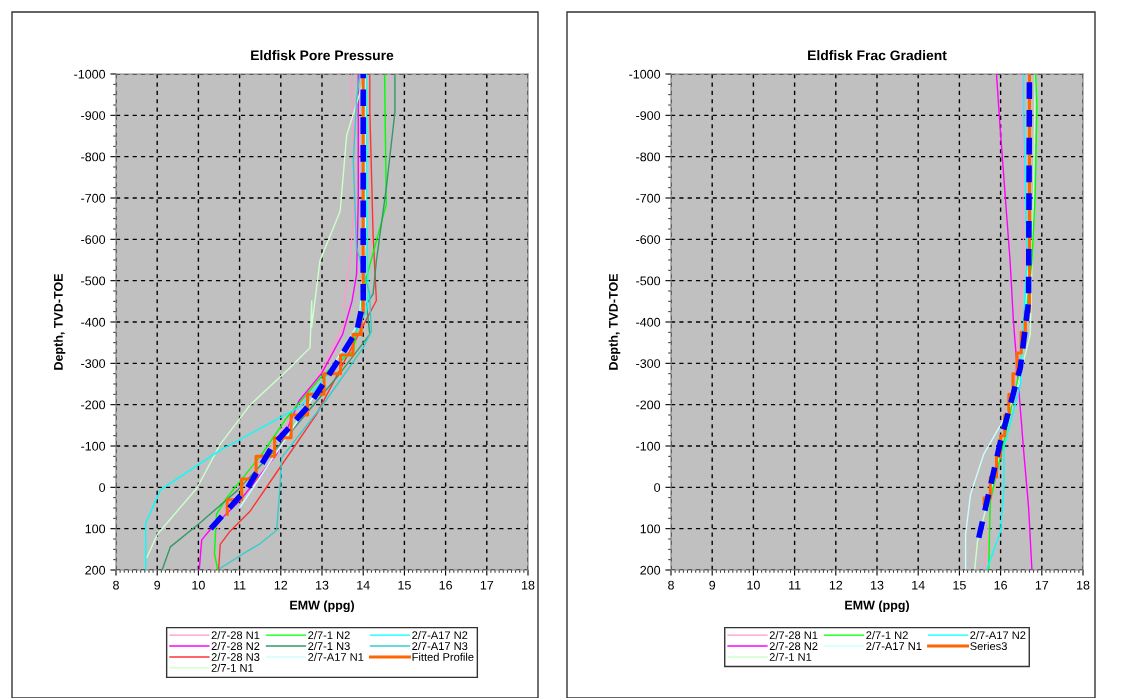  I want to click on legend-label: 2/7-A17 N3, so click(440, 646).